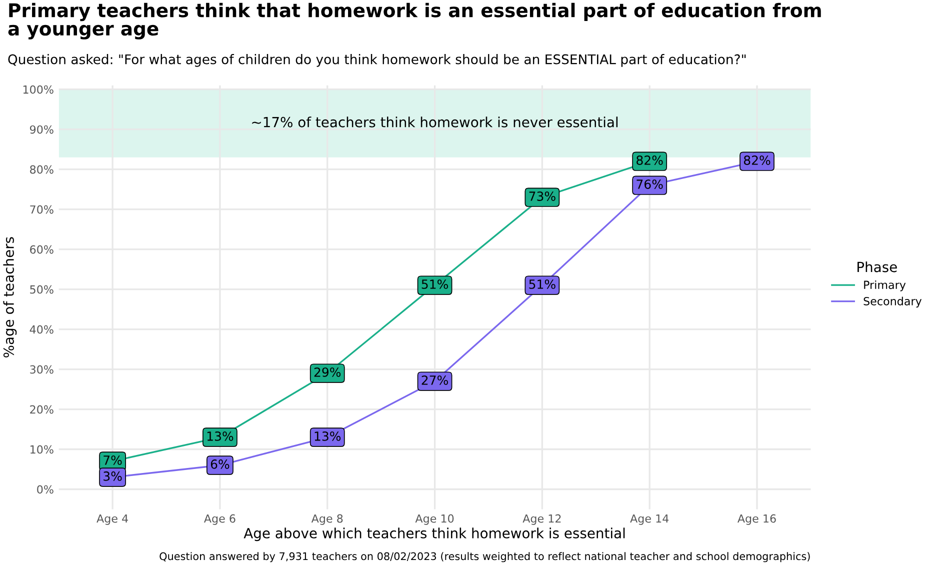 Image resolution: width=934 pixels, height=569 pixels. I want to click on y-tick-label: 30%, so click(42, 369).